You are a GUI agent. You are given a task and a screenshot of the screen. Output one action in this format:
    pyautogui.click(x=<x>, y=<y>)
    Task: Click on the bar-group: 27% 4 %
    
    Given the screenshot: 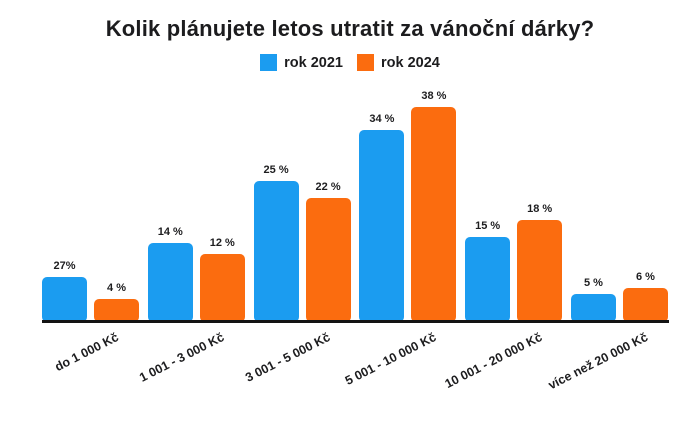 What is the action you would take?
    pyautogui.click(x=90, y=291)
    